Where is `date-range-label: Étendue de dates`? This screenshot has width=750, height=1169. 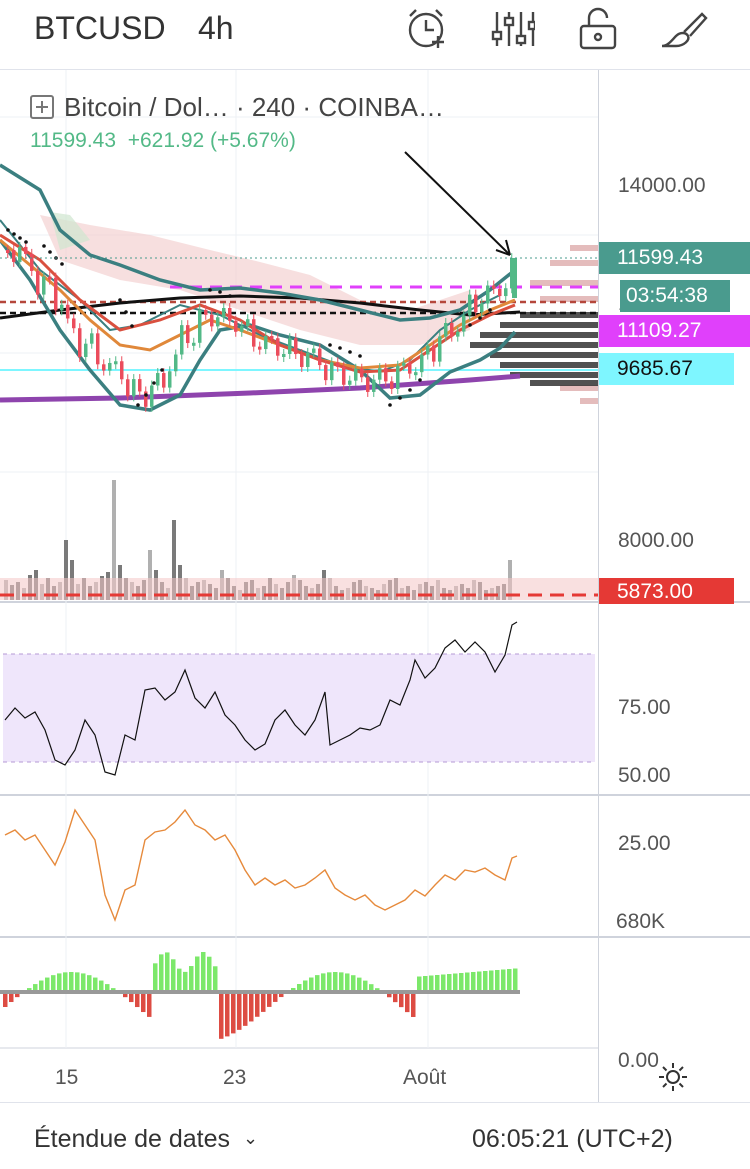 date-range-label: Étendue de dates is located at coordinates (132, 1139).